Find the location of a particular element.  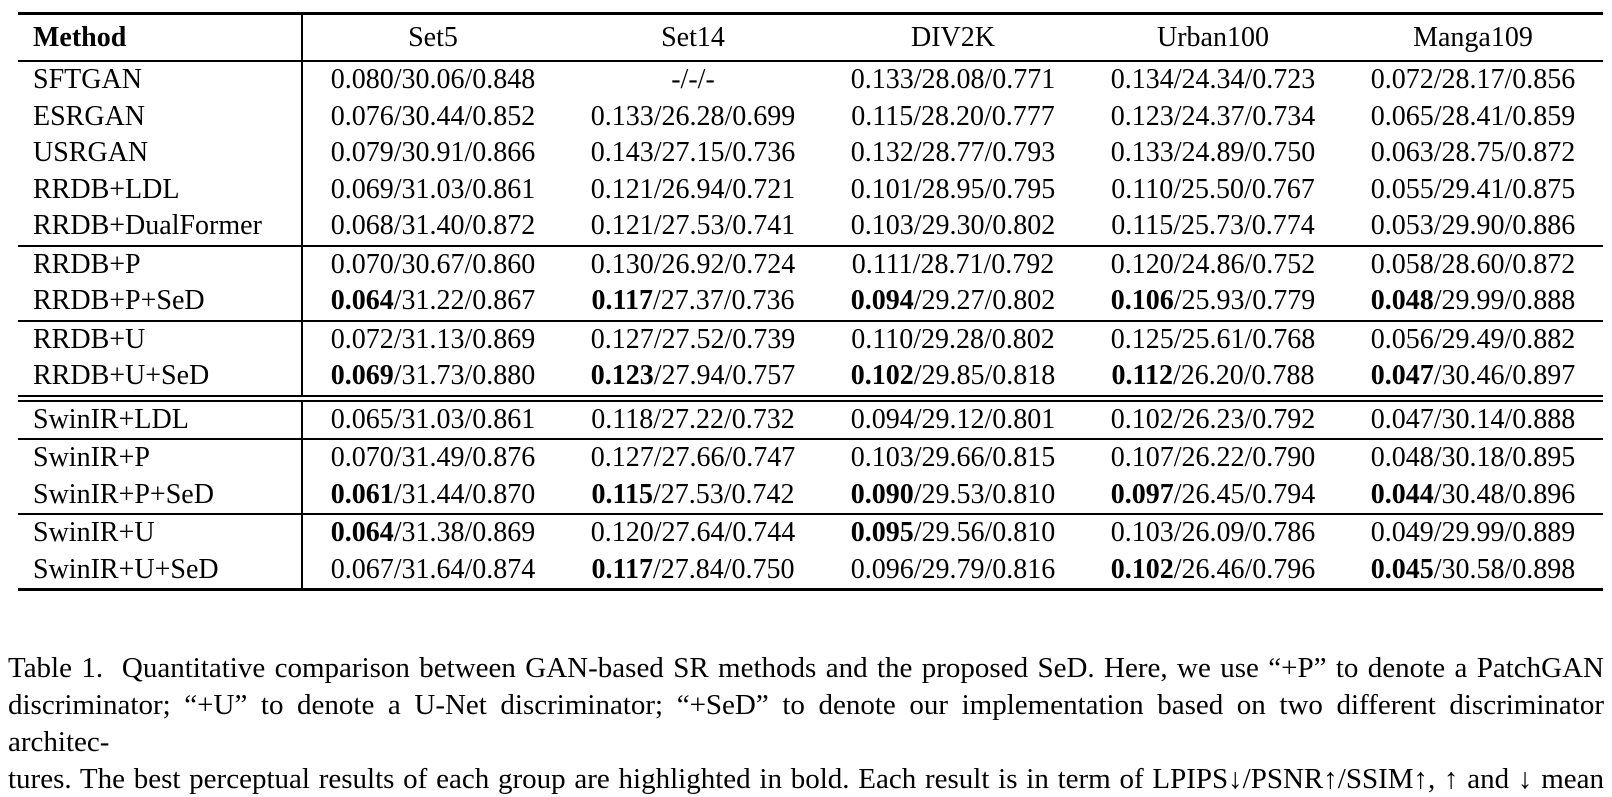

metric-values: 0.120/24.86/0.752 is located at coordinates (1213, 264).